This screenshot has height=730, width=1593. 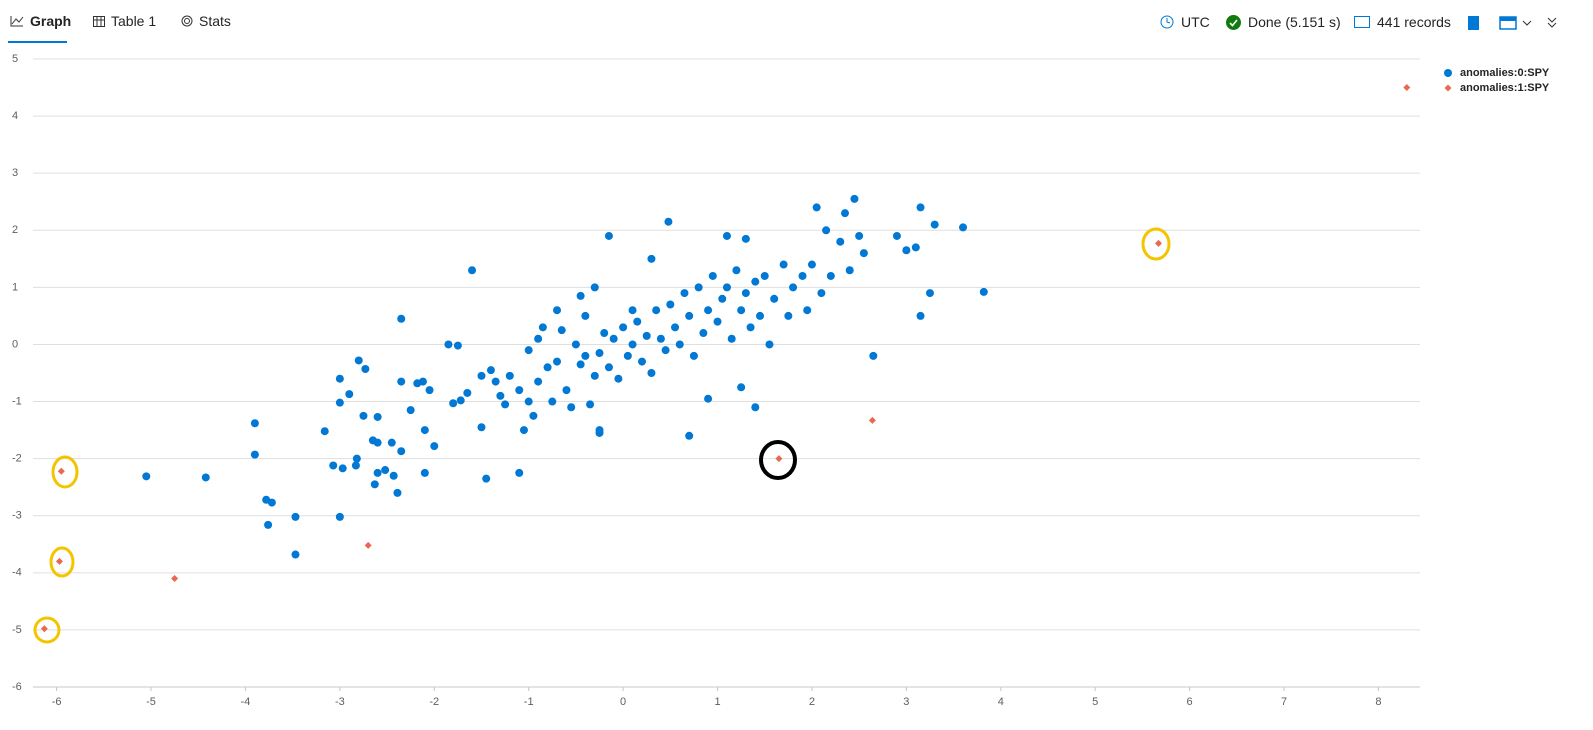 I want to click on tab: Stats, so click(x=206, y=21).